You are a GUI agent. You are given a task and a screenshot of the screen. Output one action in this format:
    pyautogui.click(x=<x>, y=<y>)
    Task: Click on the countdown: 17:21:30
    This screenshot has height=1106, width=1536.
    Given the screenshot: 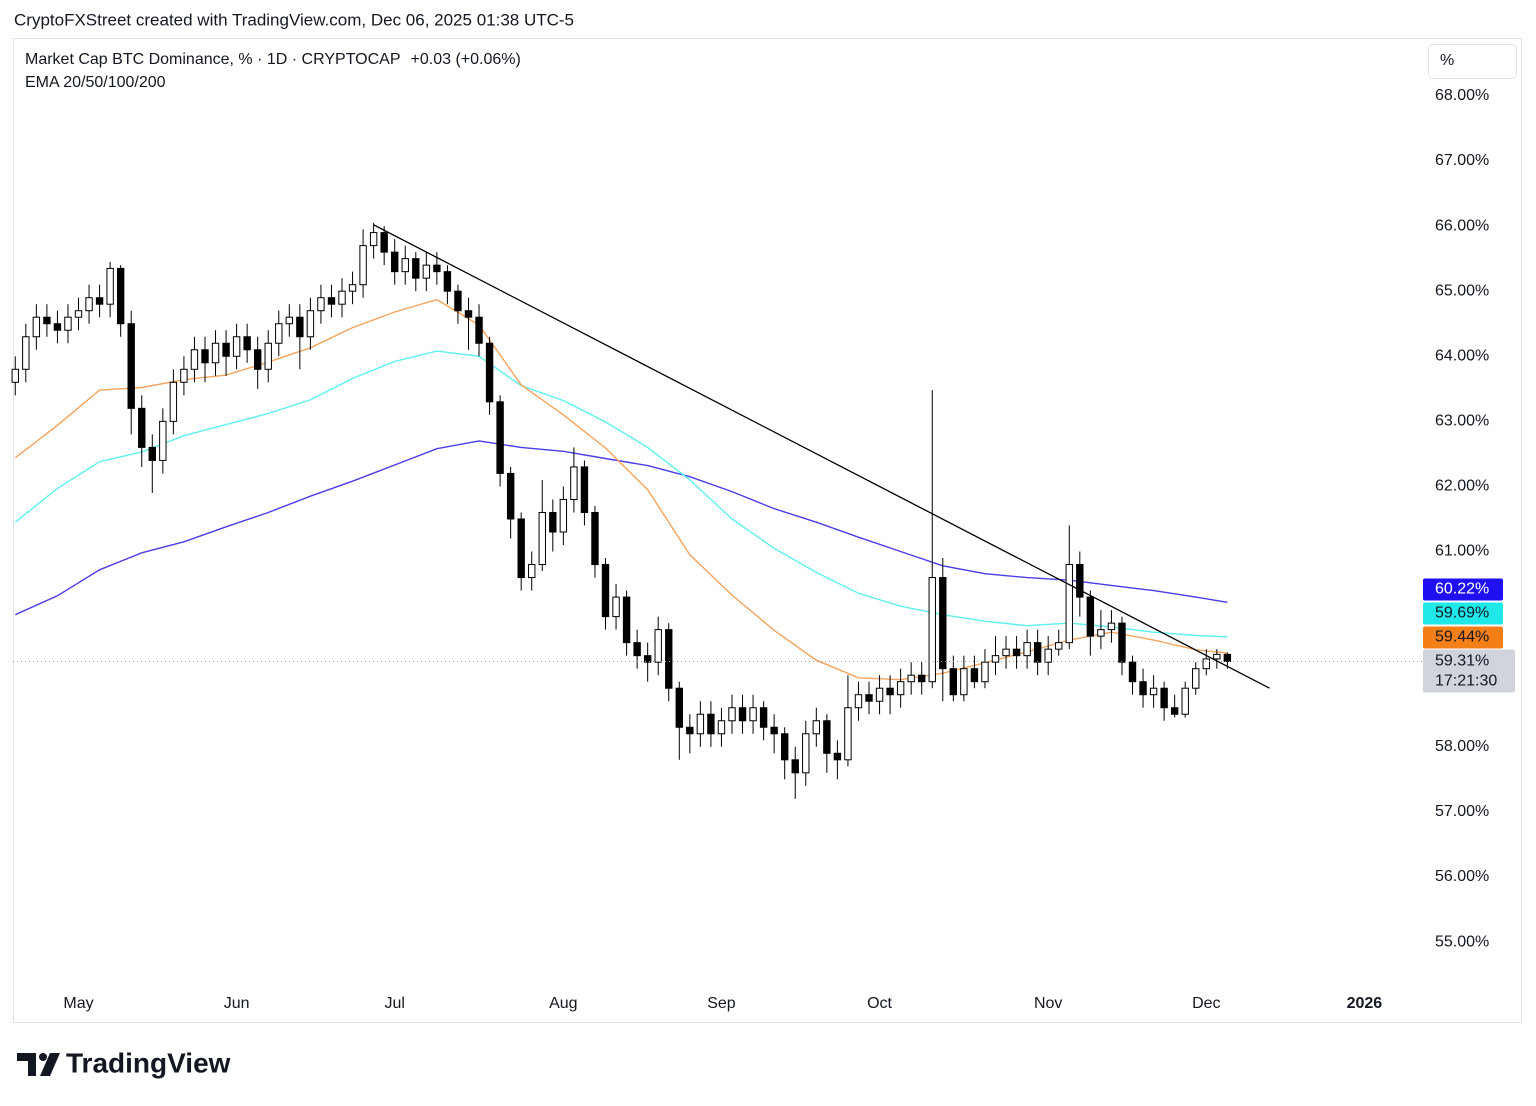 What is the action you would take?
    pyautogui.click(x=1466, y=681)
    